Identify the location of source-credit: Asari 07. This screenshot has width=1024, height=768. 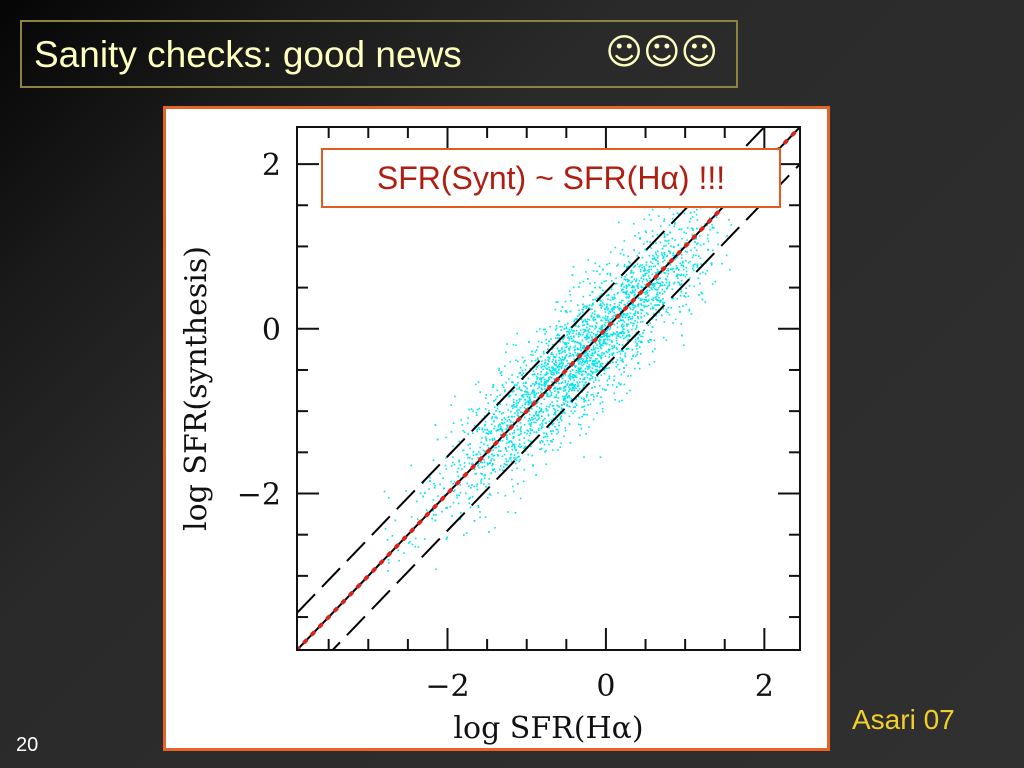
(903, 719).